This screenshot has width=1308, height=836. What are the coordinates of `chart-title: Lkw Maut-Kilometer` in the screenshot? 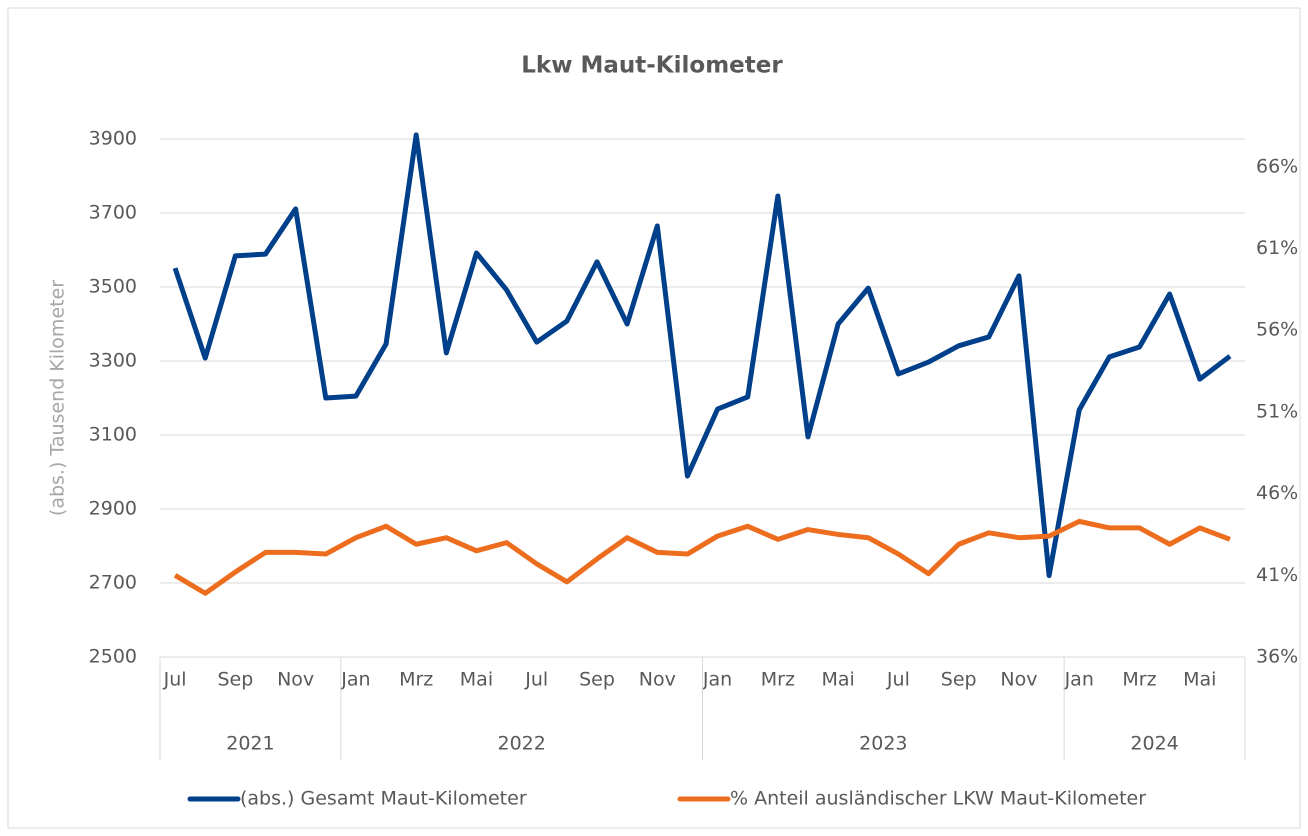 It's located at (652, 66).